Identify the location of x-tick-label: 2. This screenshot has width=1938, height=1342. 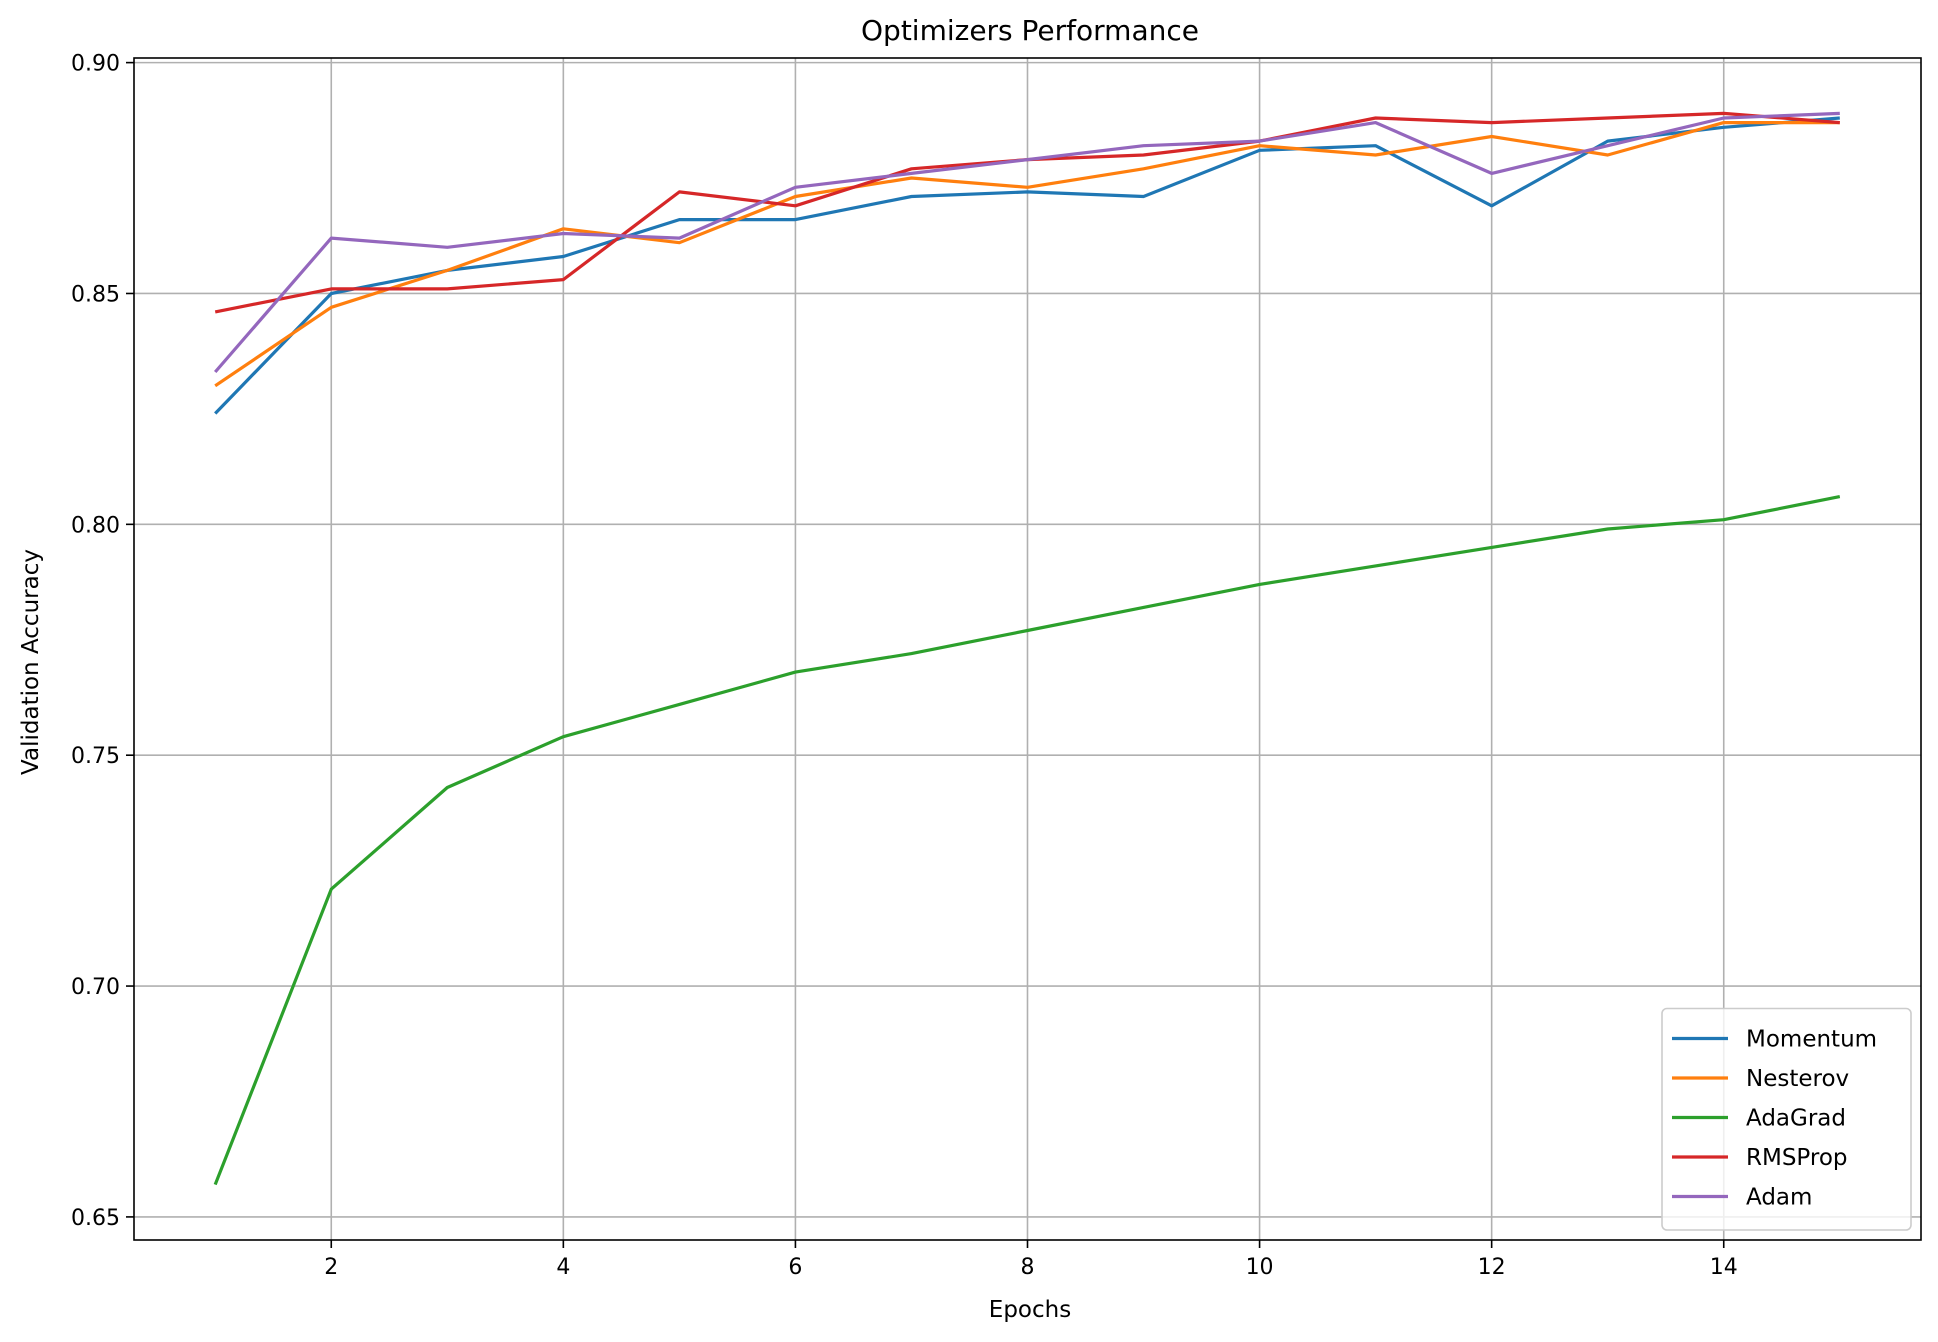
(331, 1267).